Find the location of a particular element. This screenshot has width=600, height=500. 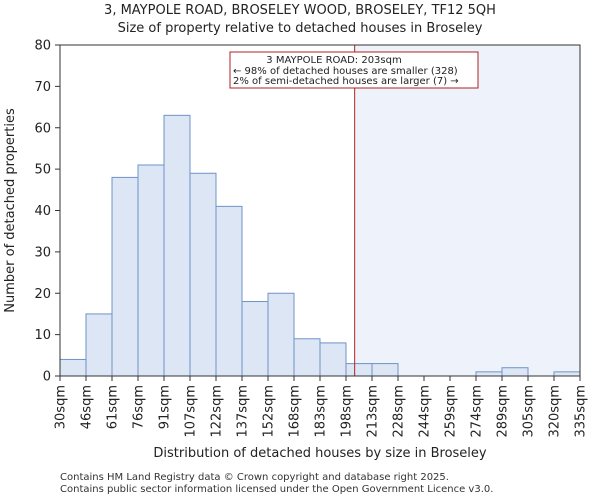

x-tick-label: 213sqm is located at coordinates (373, 411).